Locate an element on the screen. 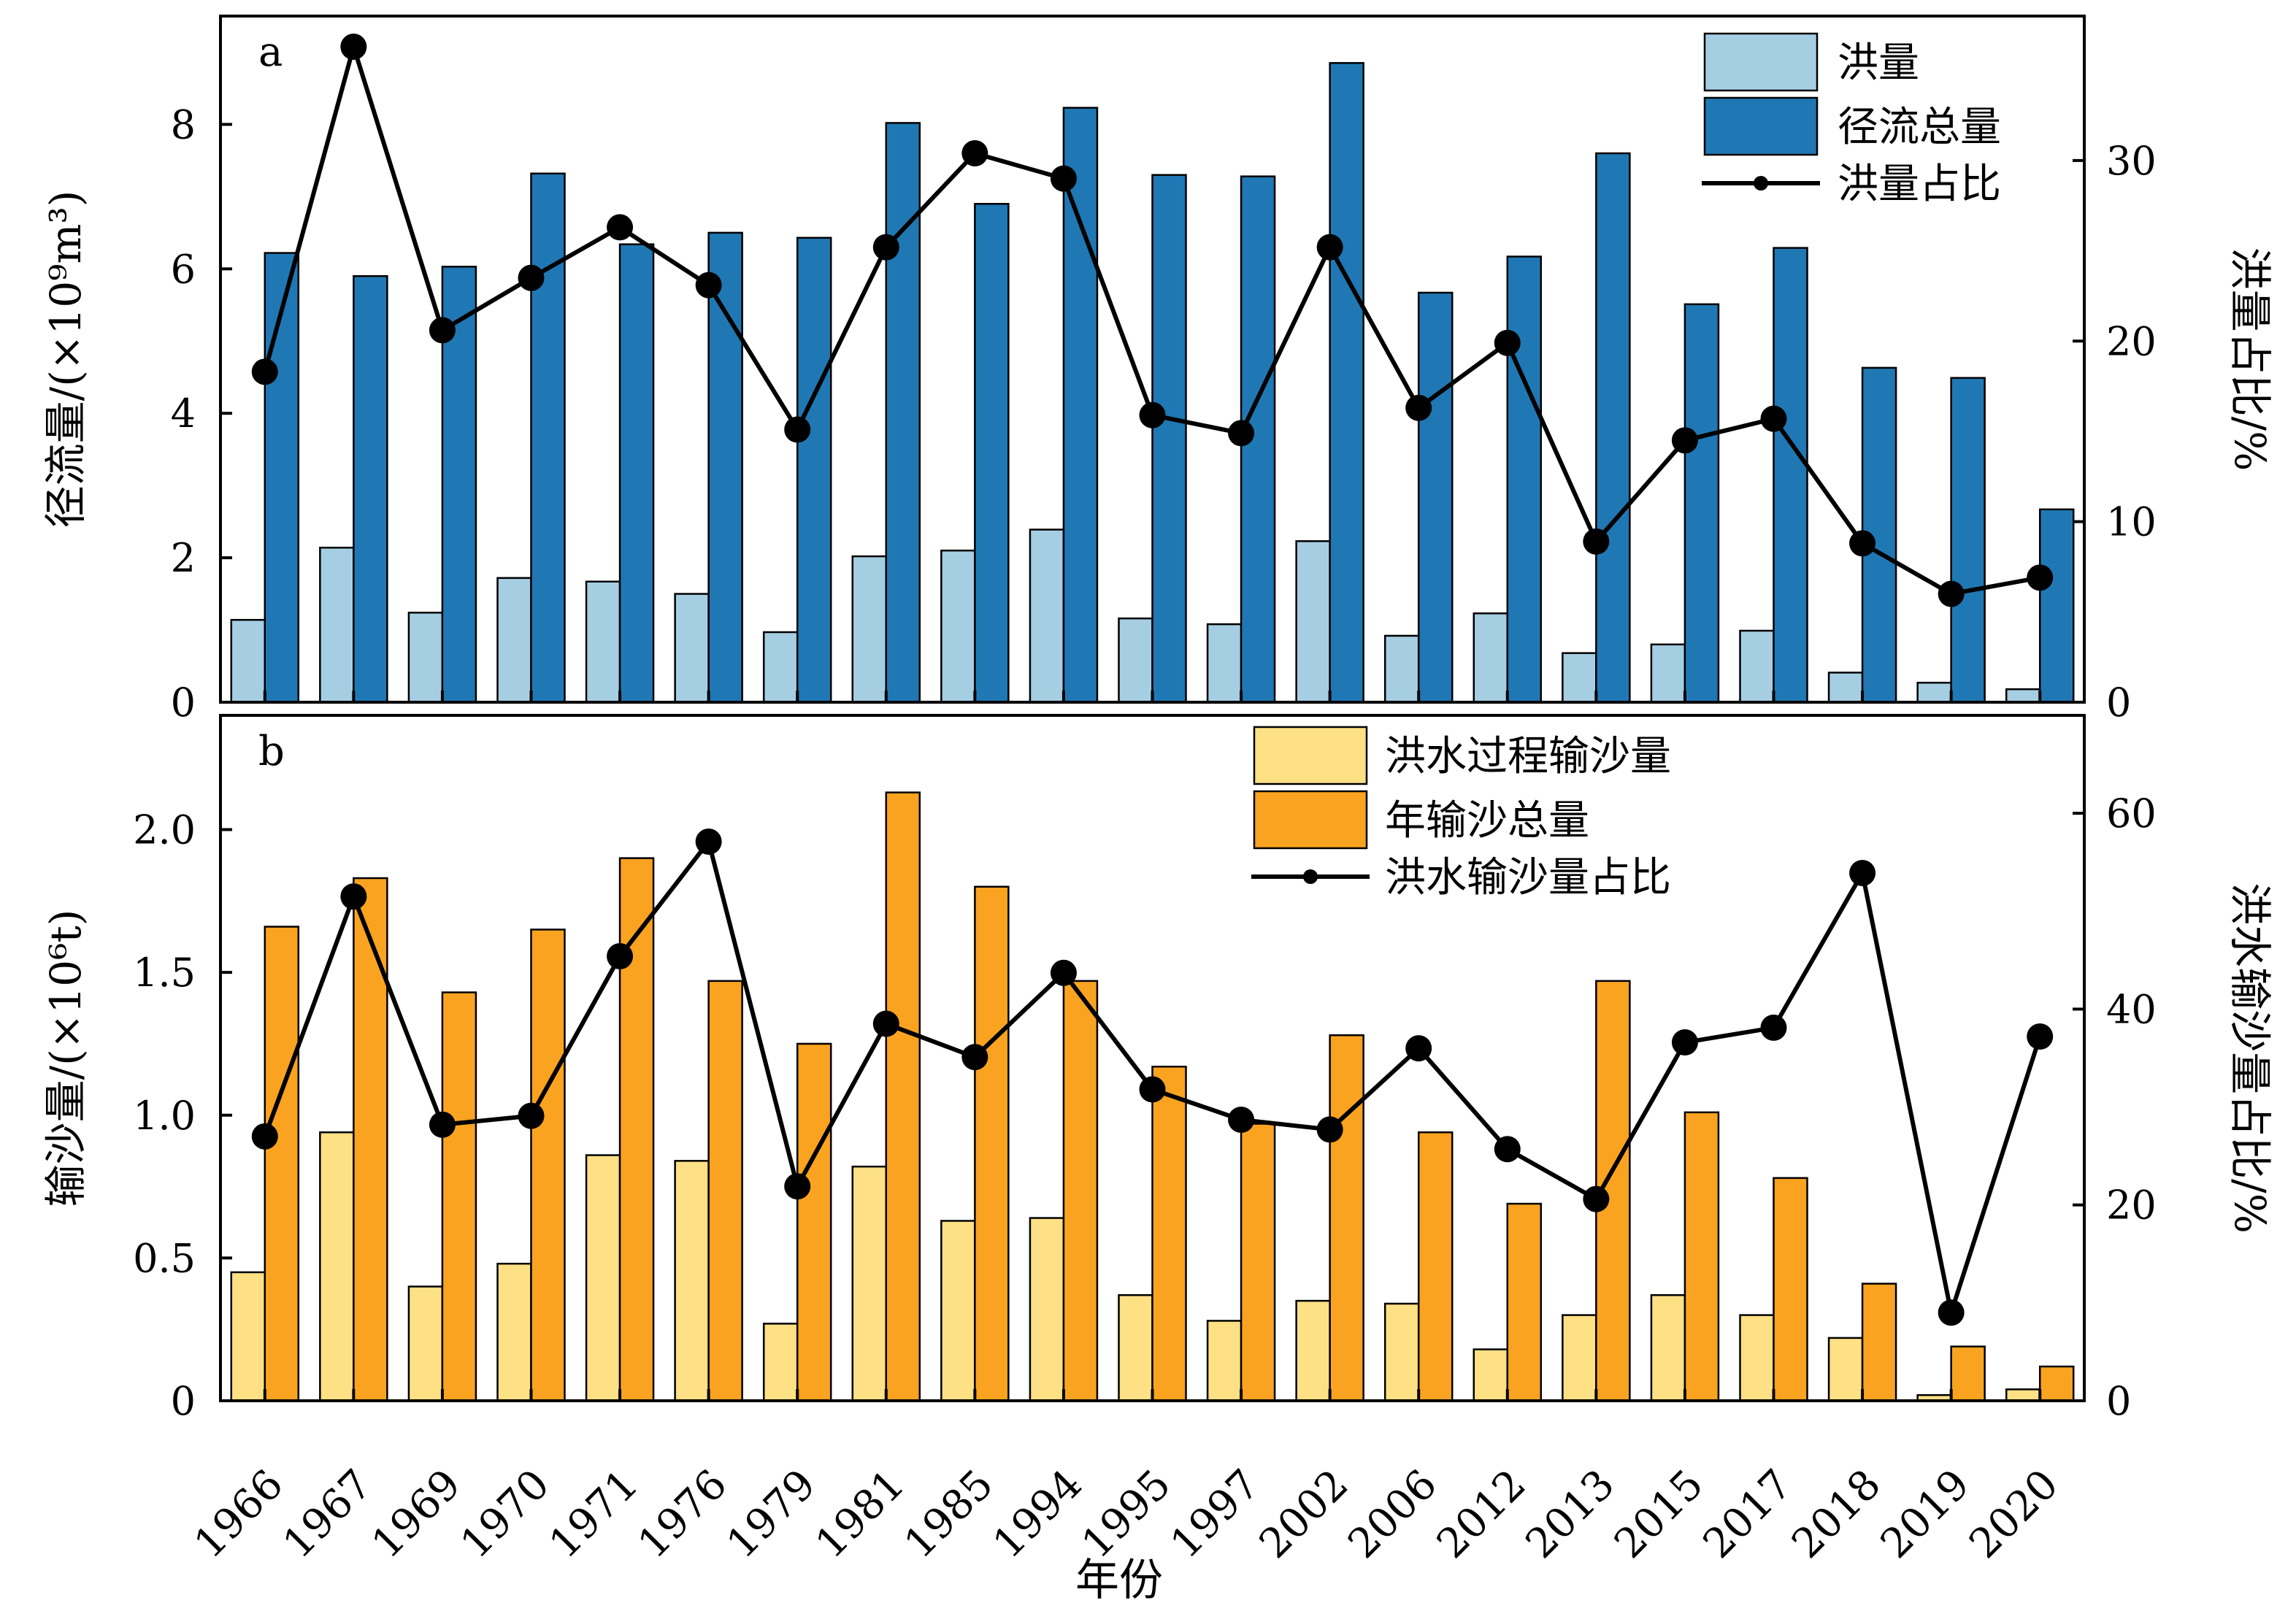  x-tick-label: 2019 is located at coordinates (1925, 1515).